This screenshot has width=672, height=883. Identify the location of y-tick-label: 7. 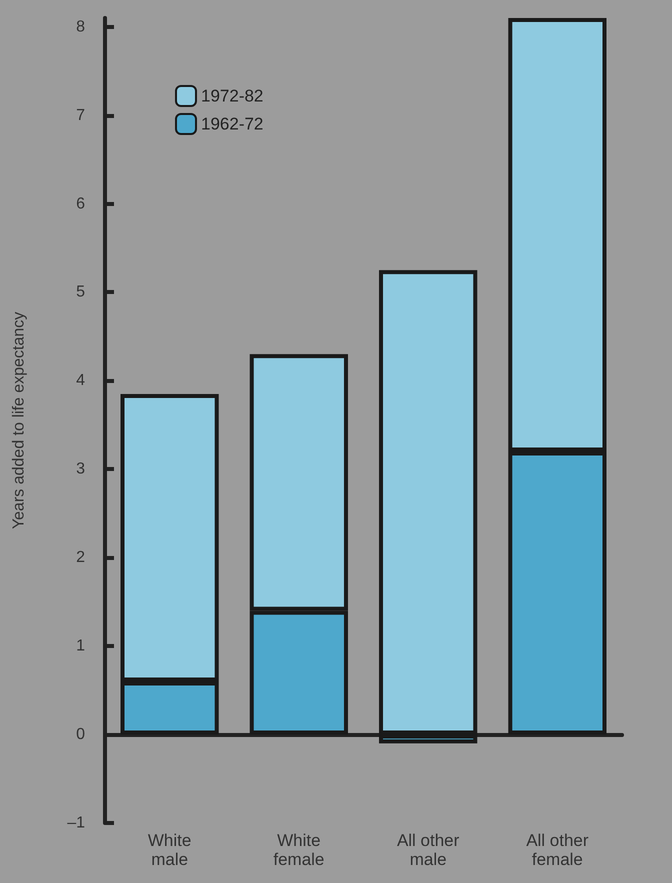
(81, 115).